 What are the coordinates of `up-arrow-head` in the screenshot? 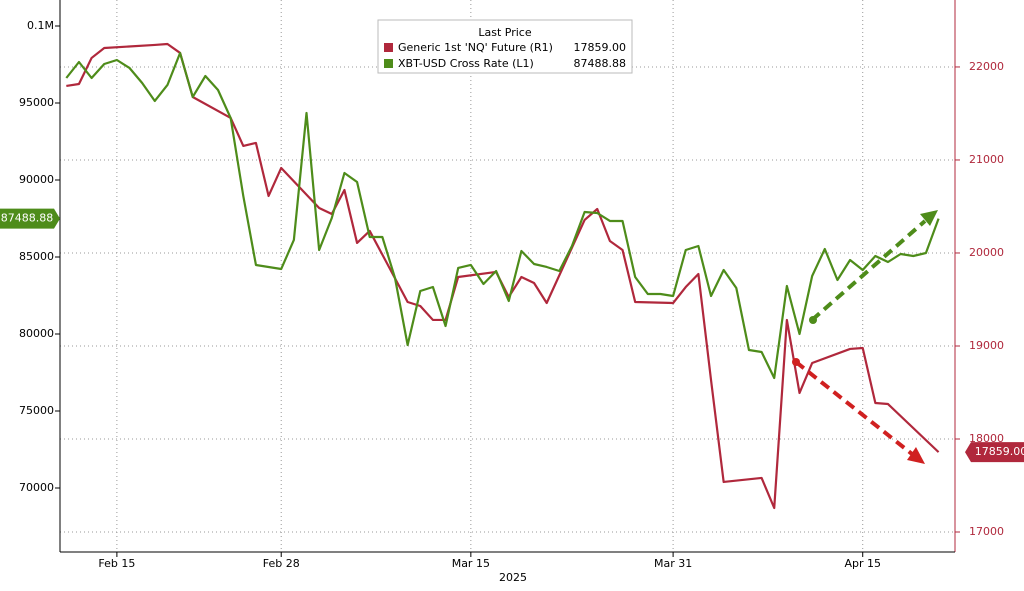 It's located at (929, 218).